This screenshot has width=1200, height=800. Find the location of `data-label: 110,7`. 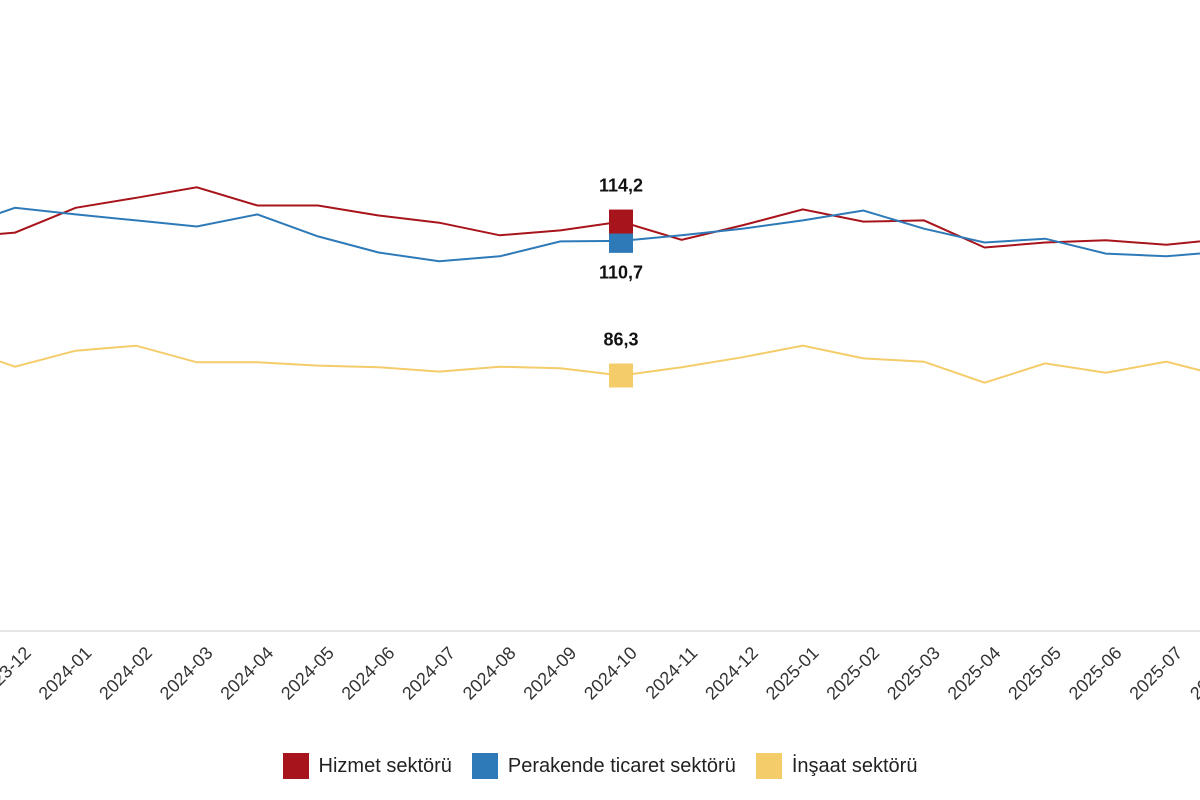

data-label: 110,7 is located at coordinates (621, 273).